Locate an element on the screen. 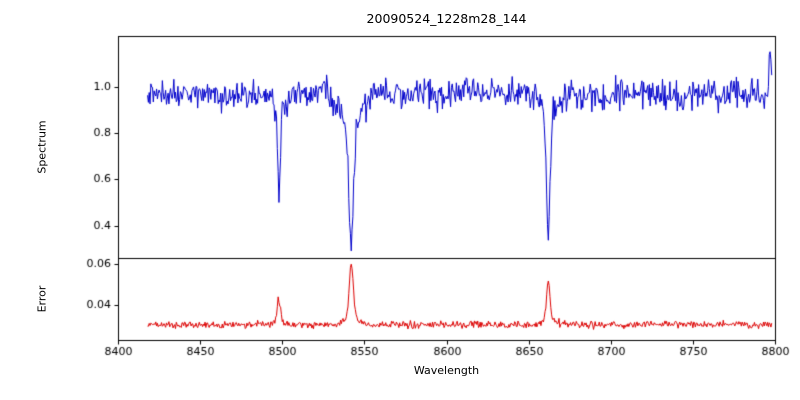 The width and height of the screenshot is (800, 400). y-axis-label-spectrum: Spectrum is located at coordinates (42, 147).